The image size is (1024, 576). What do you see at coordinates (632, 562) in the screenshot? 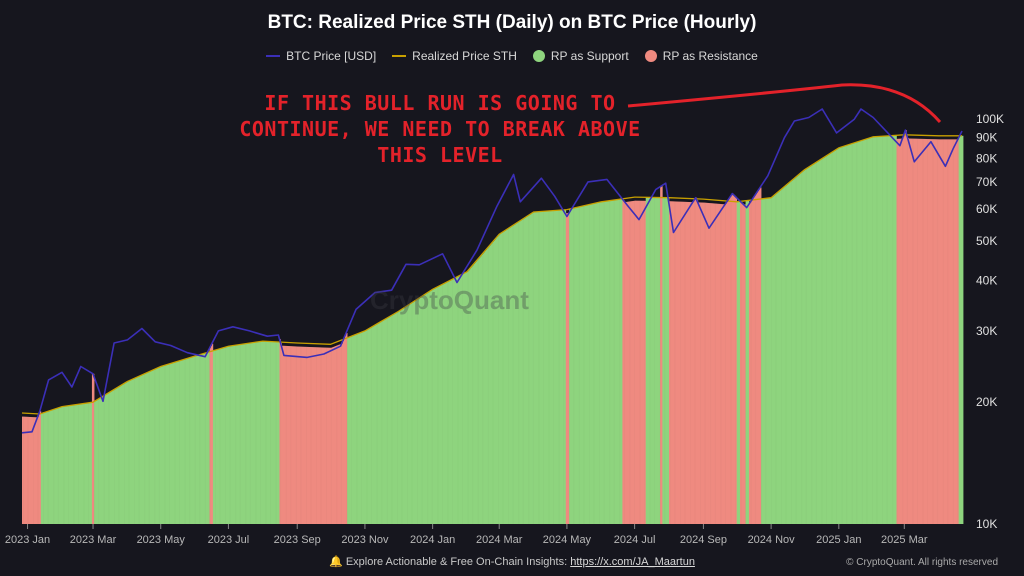
I see `footer-link: https://x.com/JA_Maartun` at bounding box center [632, 562].